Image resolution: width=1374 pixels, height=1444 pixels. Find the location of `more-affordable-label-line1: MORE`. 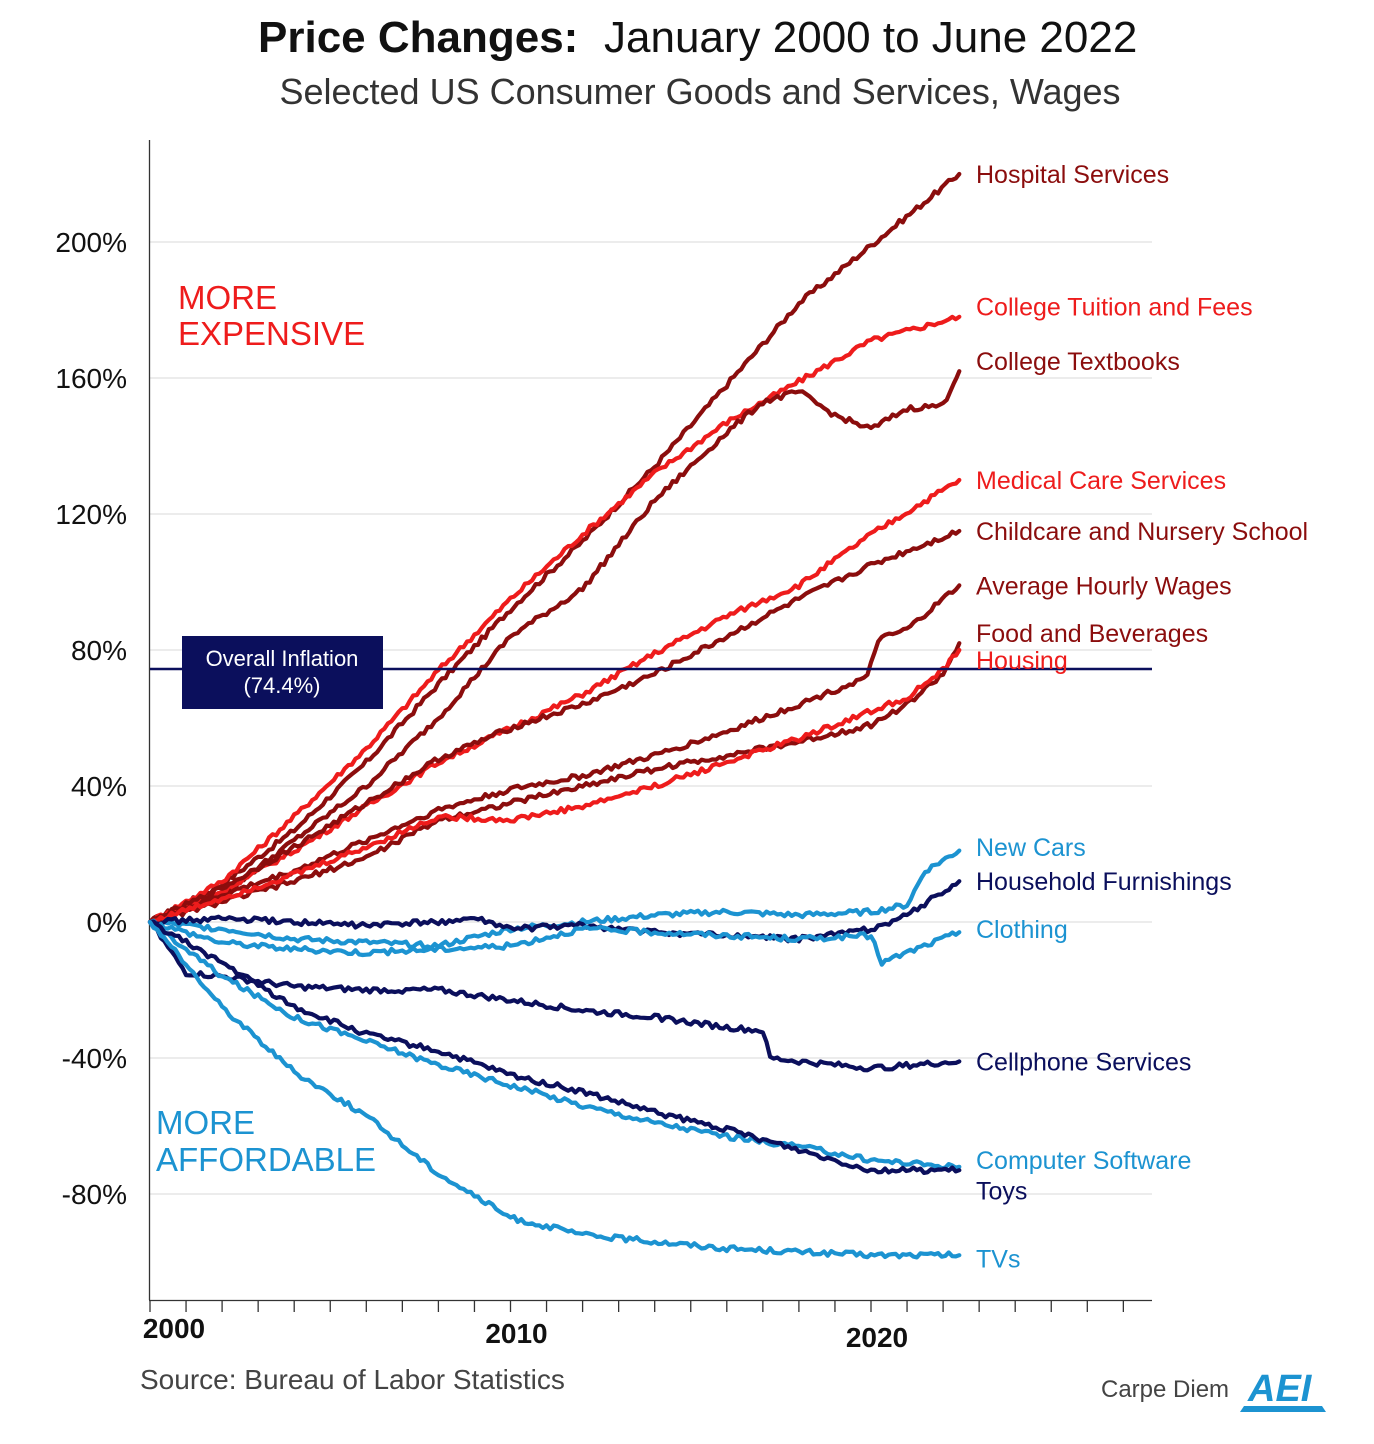

more-affordable-label-line1: MORE is located at coordinates (205, 1122).